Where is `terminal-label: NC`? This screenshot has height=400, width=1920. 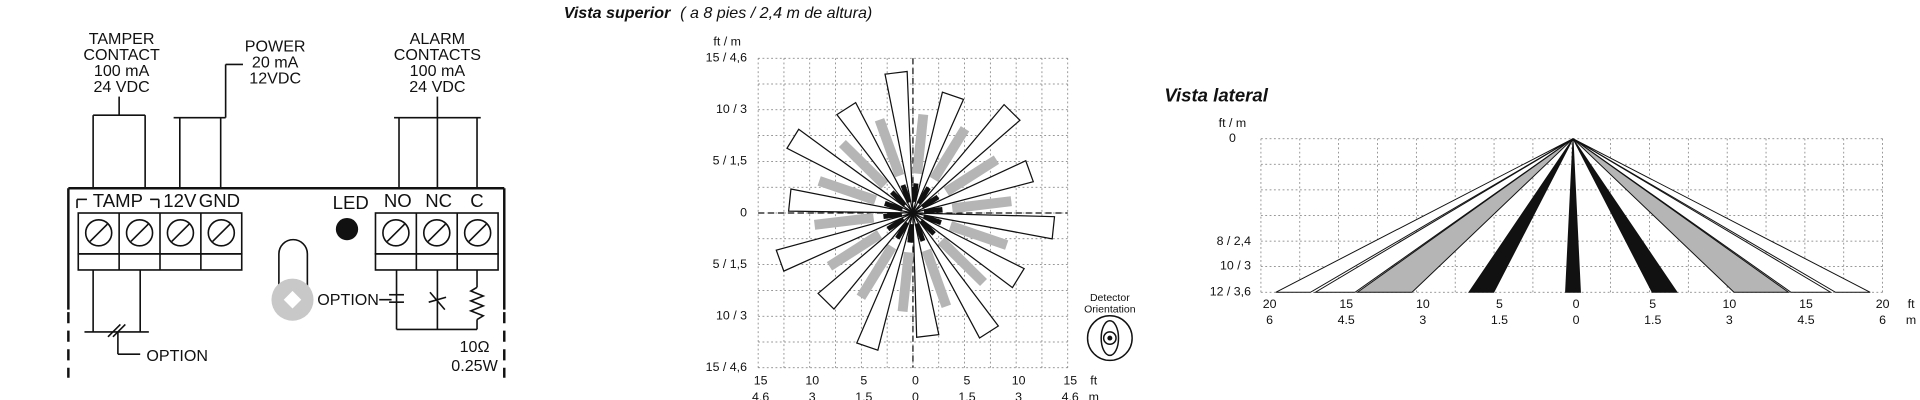 terminal-label: NC is located at coordinates (438, 200).